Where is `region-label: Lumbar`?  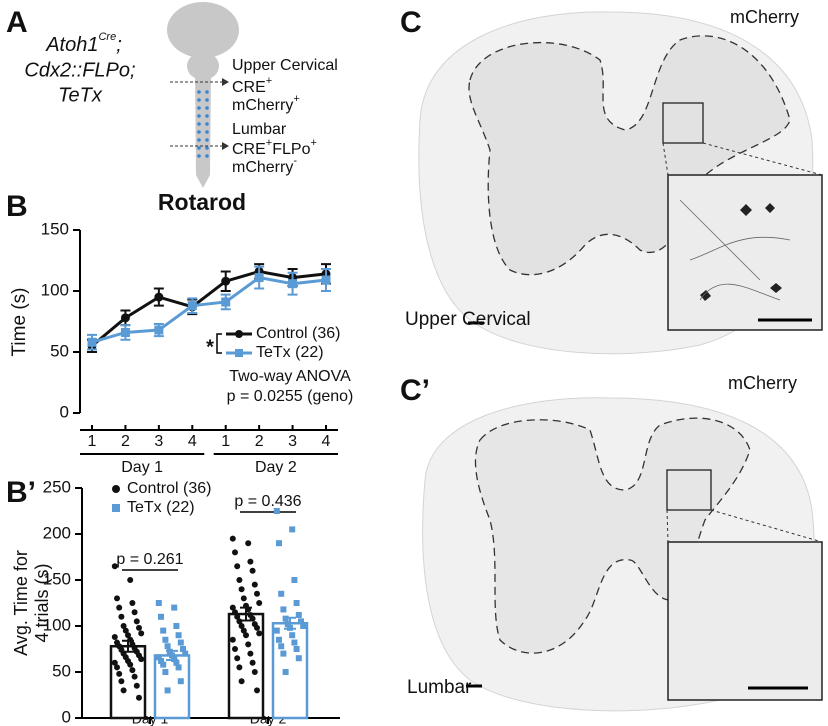
region-label: Lumbar is located at coordinates (439, 687).